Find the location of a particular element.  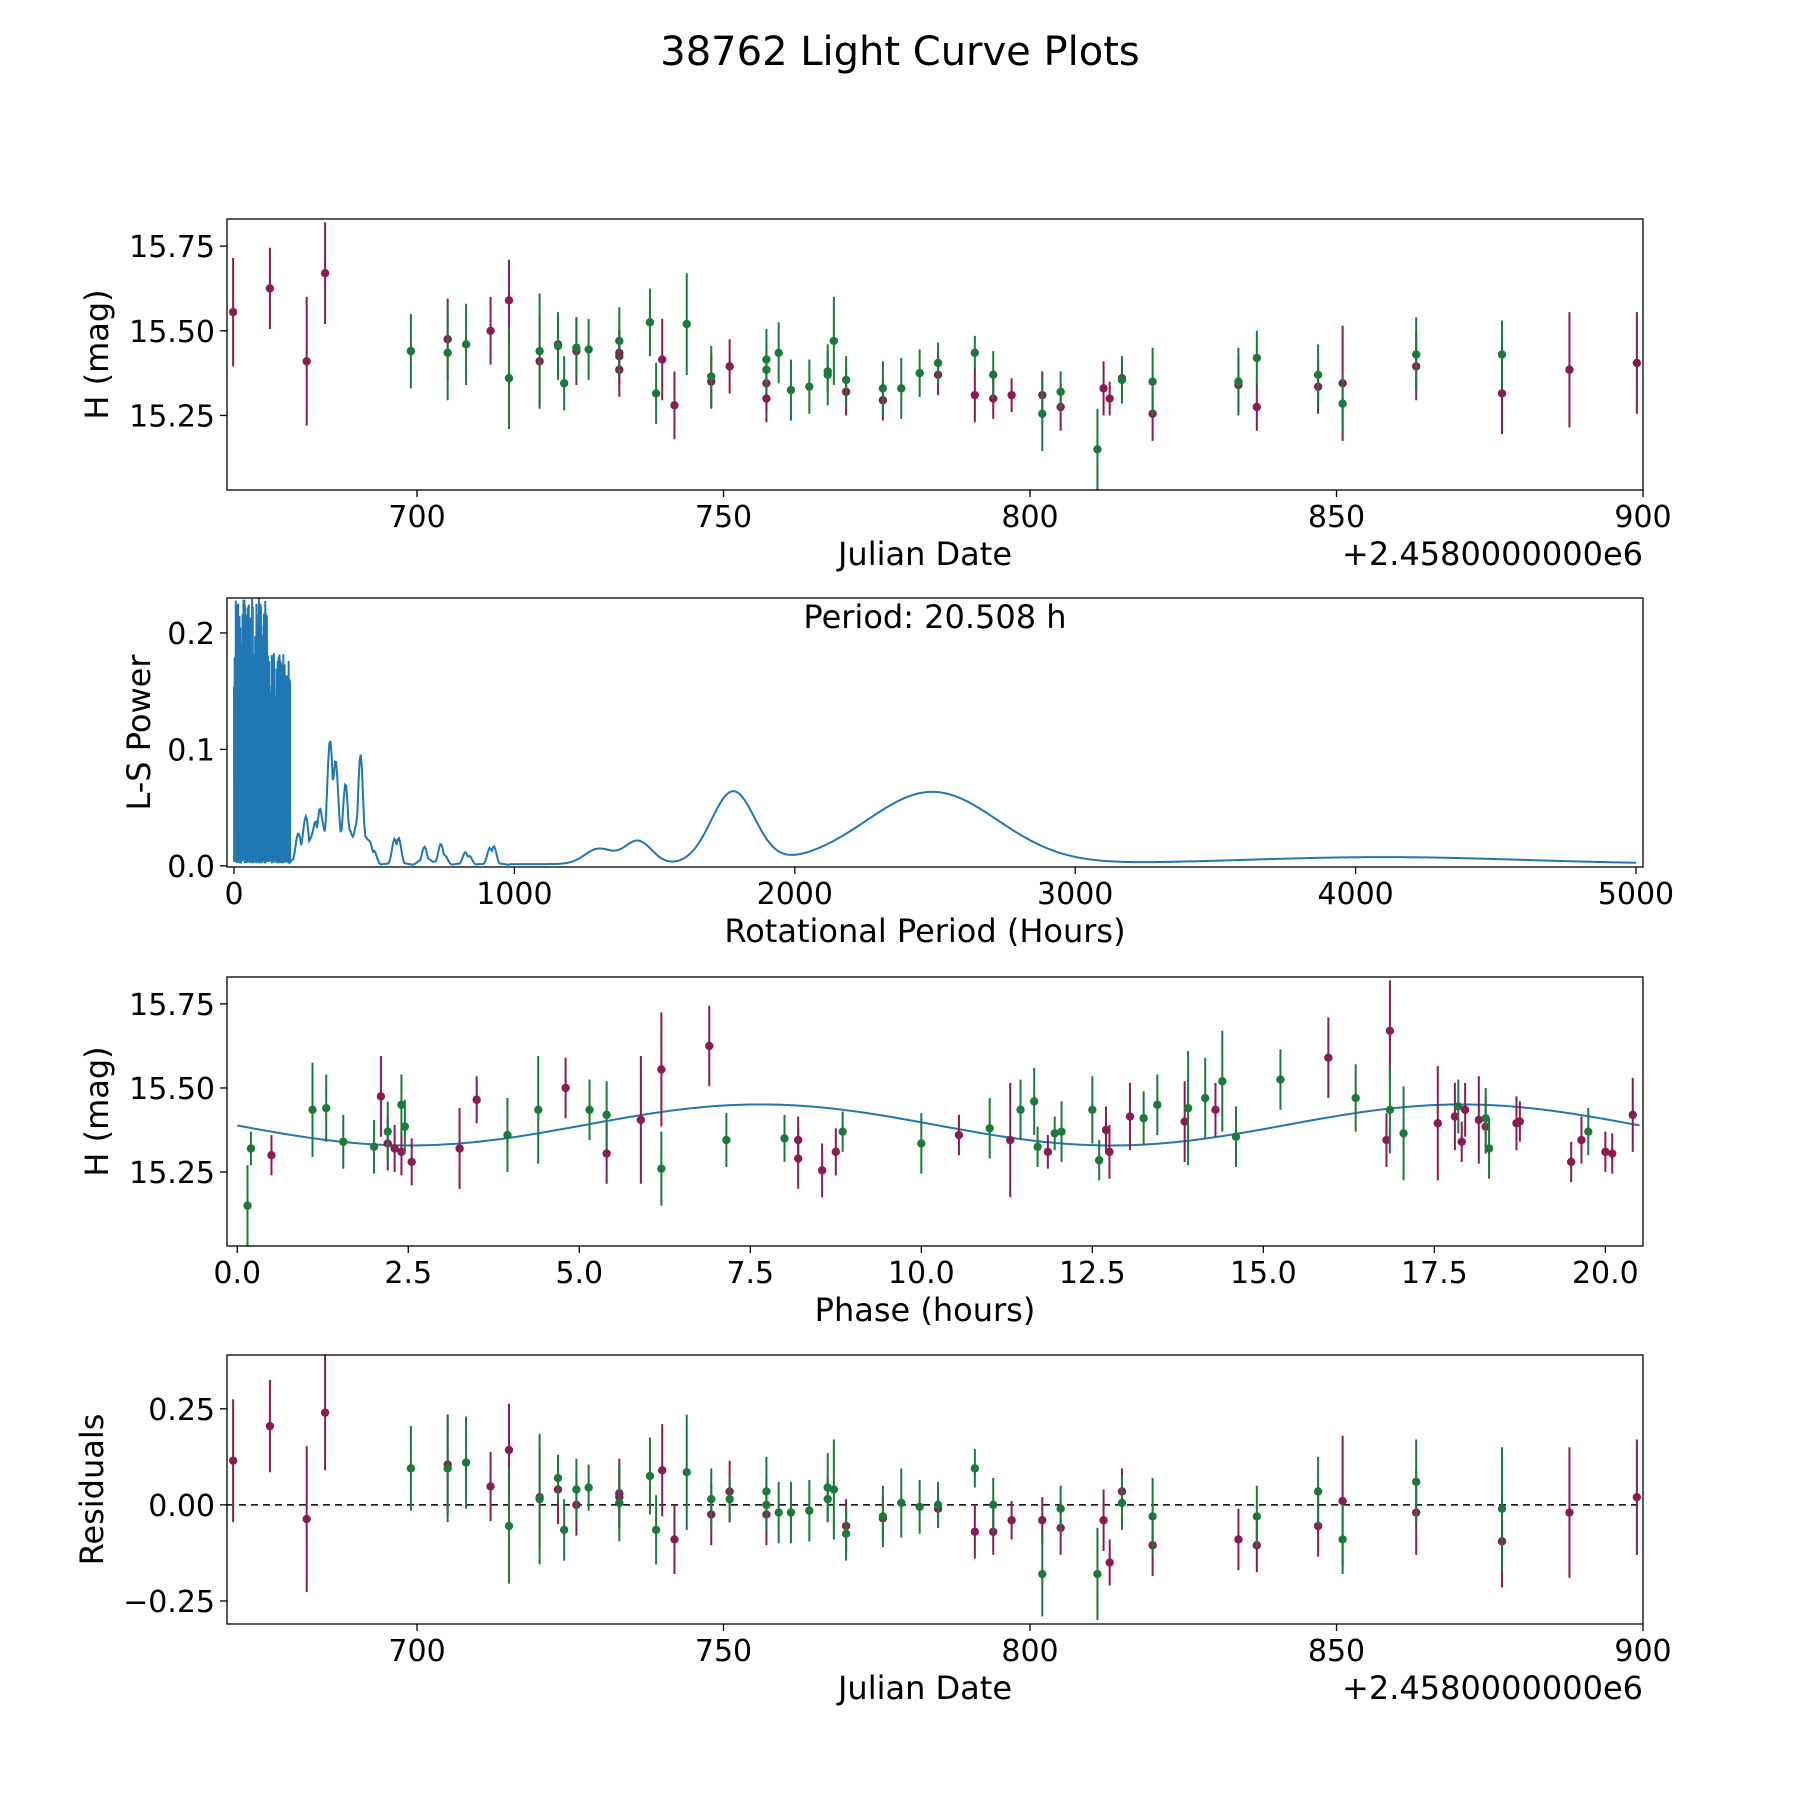

periodogram-line is located at coordinates (935, 732).